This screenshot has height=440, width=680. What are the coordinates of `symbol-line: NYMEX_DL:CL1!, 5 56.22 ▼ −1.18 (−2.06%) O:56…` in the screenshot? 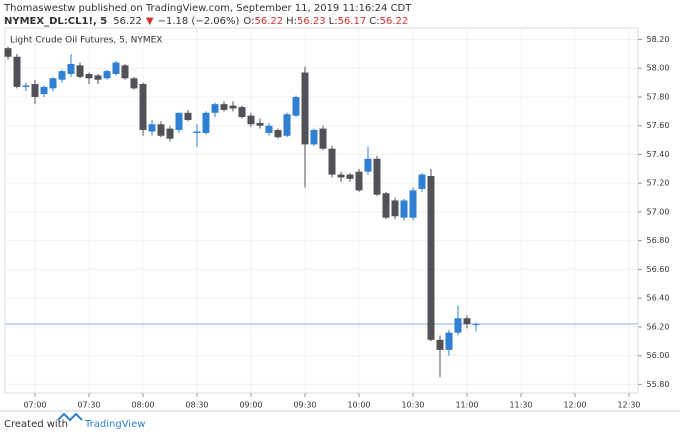 It's located at (206, 21).